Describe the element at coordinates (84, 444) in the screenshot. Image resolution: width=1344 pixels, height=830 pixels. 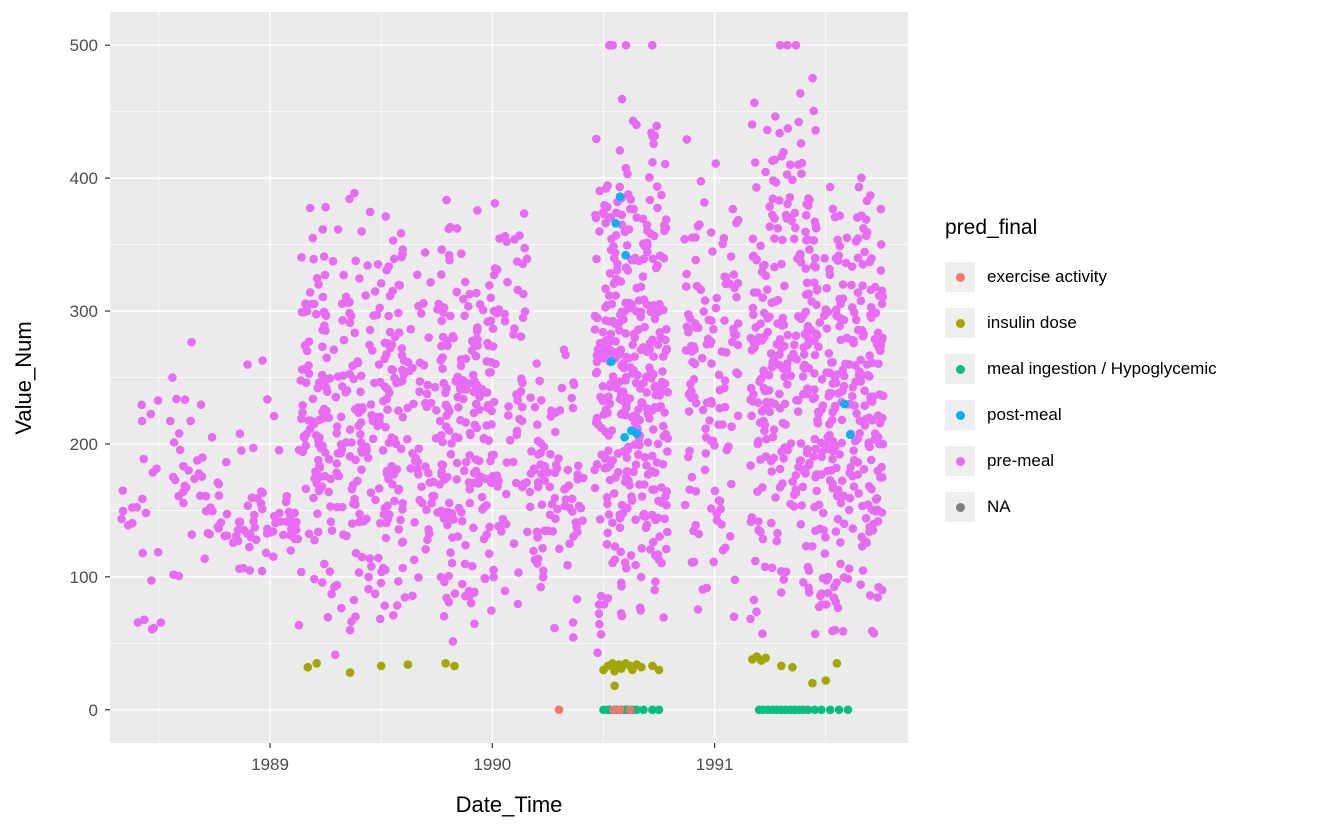
I see `y-tick-label: 200` at that location.